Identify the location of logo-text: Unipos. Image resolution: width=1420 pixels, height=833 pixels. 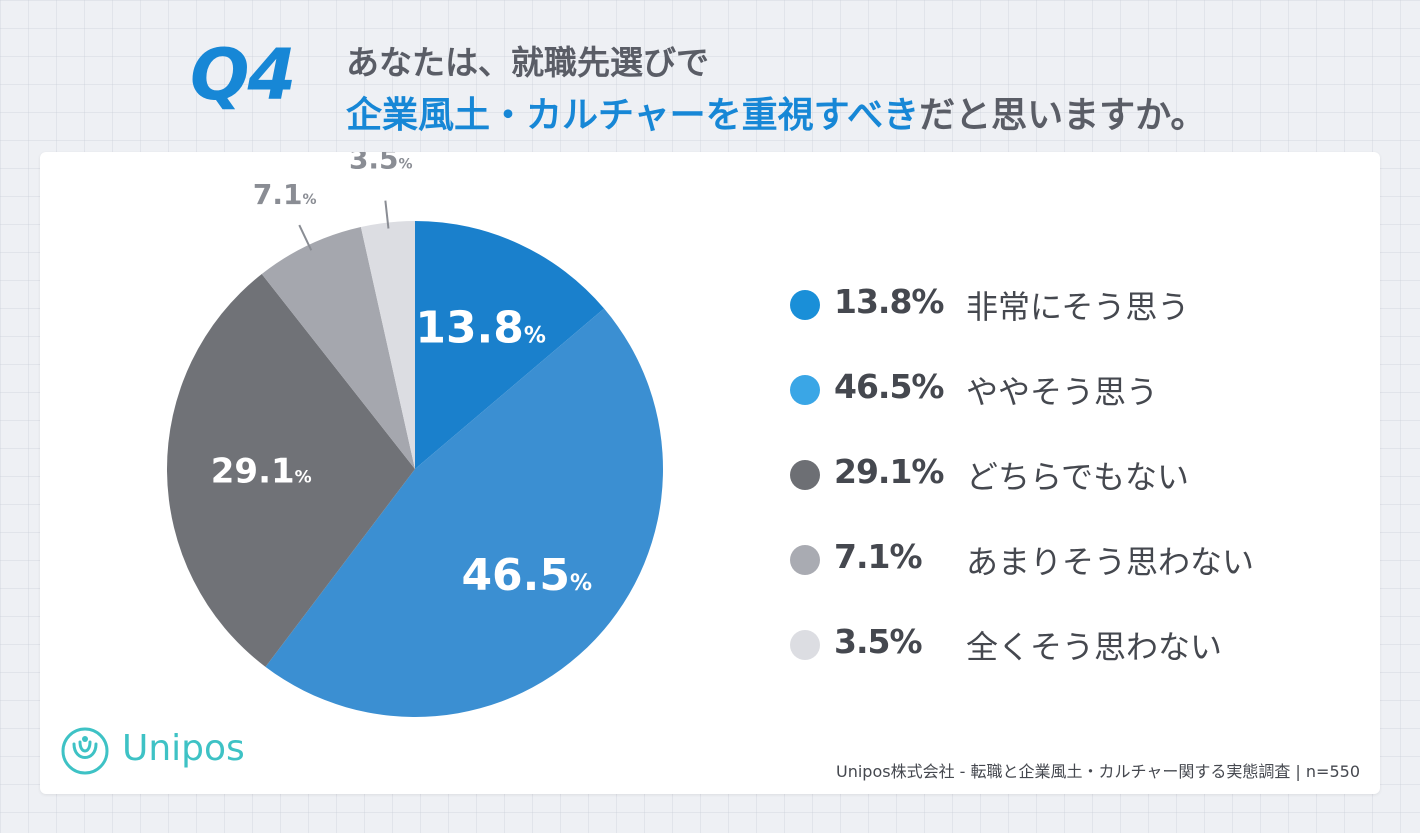
(183, 748).